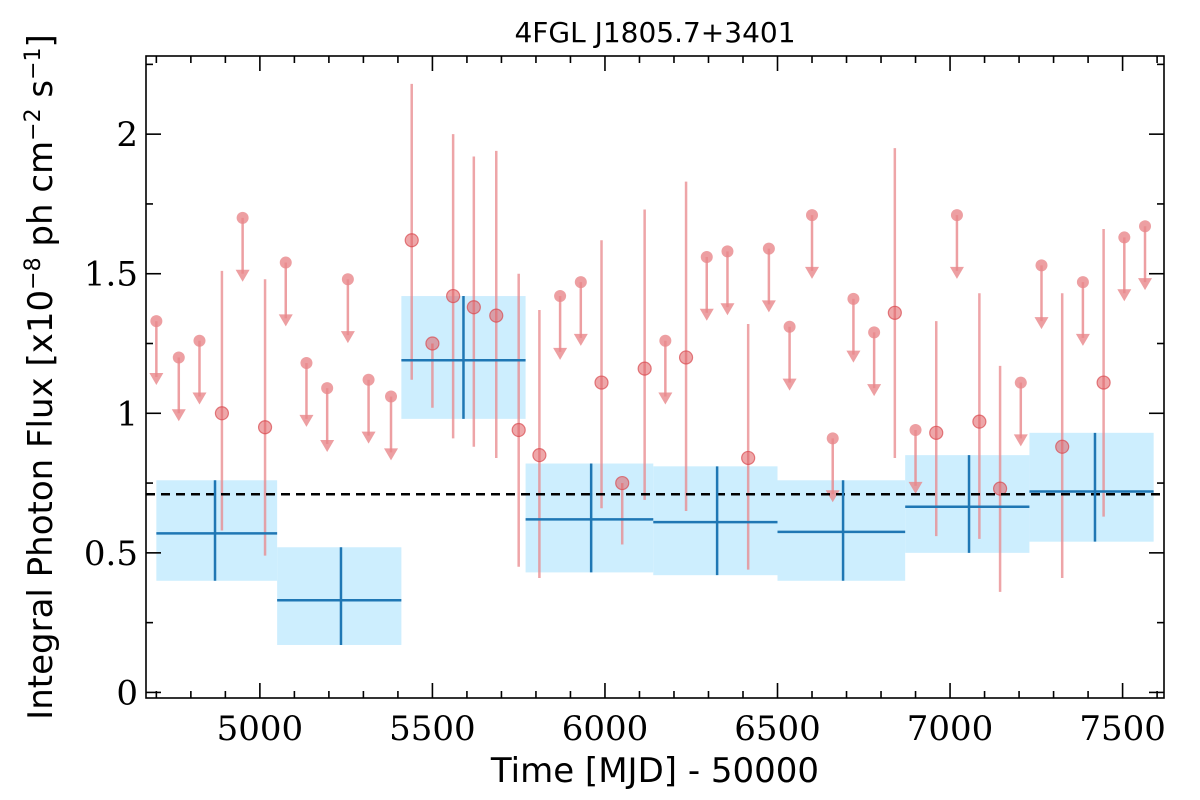 The width and height of the screenshot is (1200, 800). Describe the element at coordinates (1122, 729) in the screenshot. I see `x-tick-label: 7500` at that location.